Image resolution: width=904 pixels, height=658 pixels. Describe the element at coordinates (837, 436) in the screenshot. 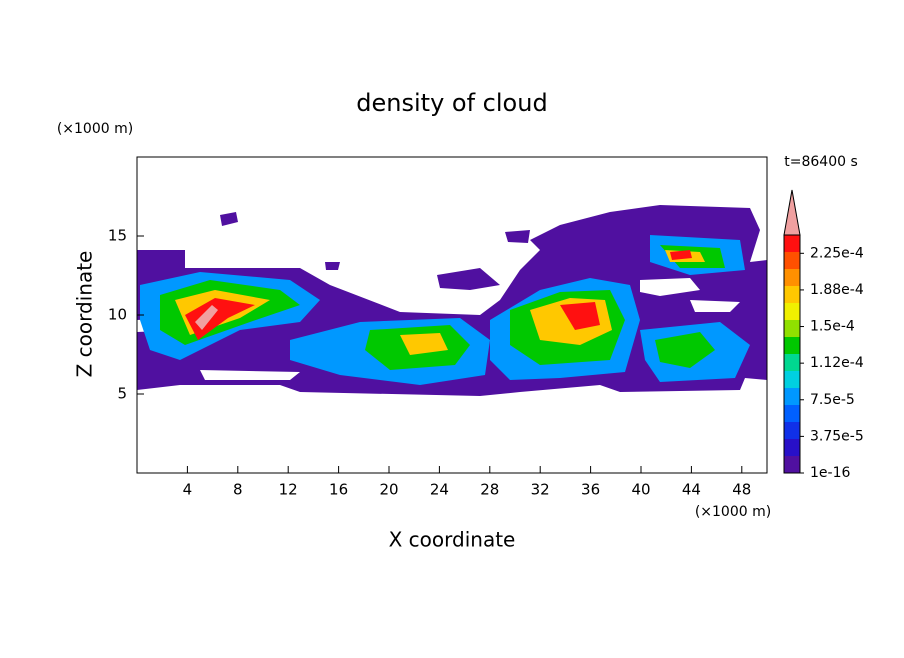

I see `colorbar-tick-label: 3.75e-5` at that location.